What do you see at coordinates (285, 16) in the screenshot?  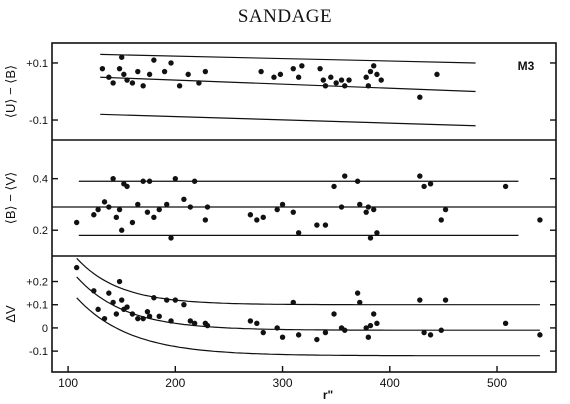 I see `page-title: SANDAGE` at bounding box center [285, 16].